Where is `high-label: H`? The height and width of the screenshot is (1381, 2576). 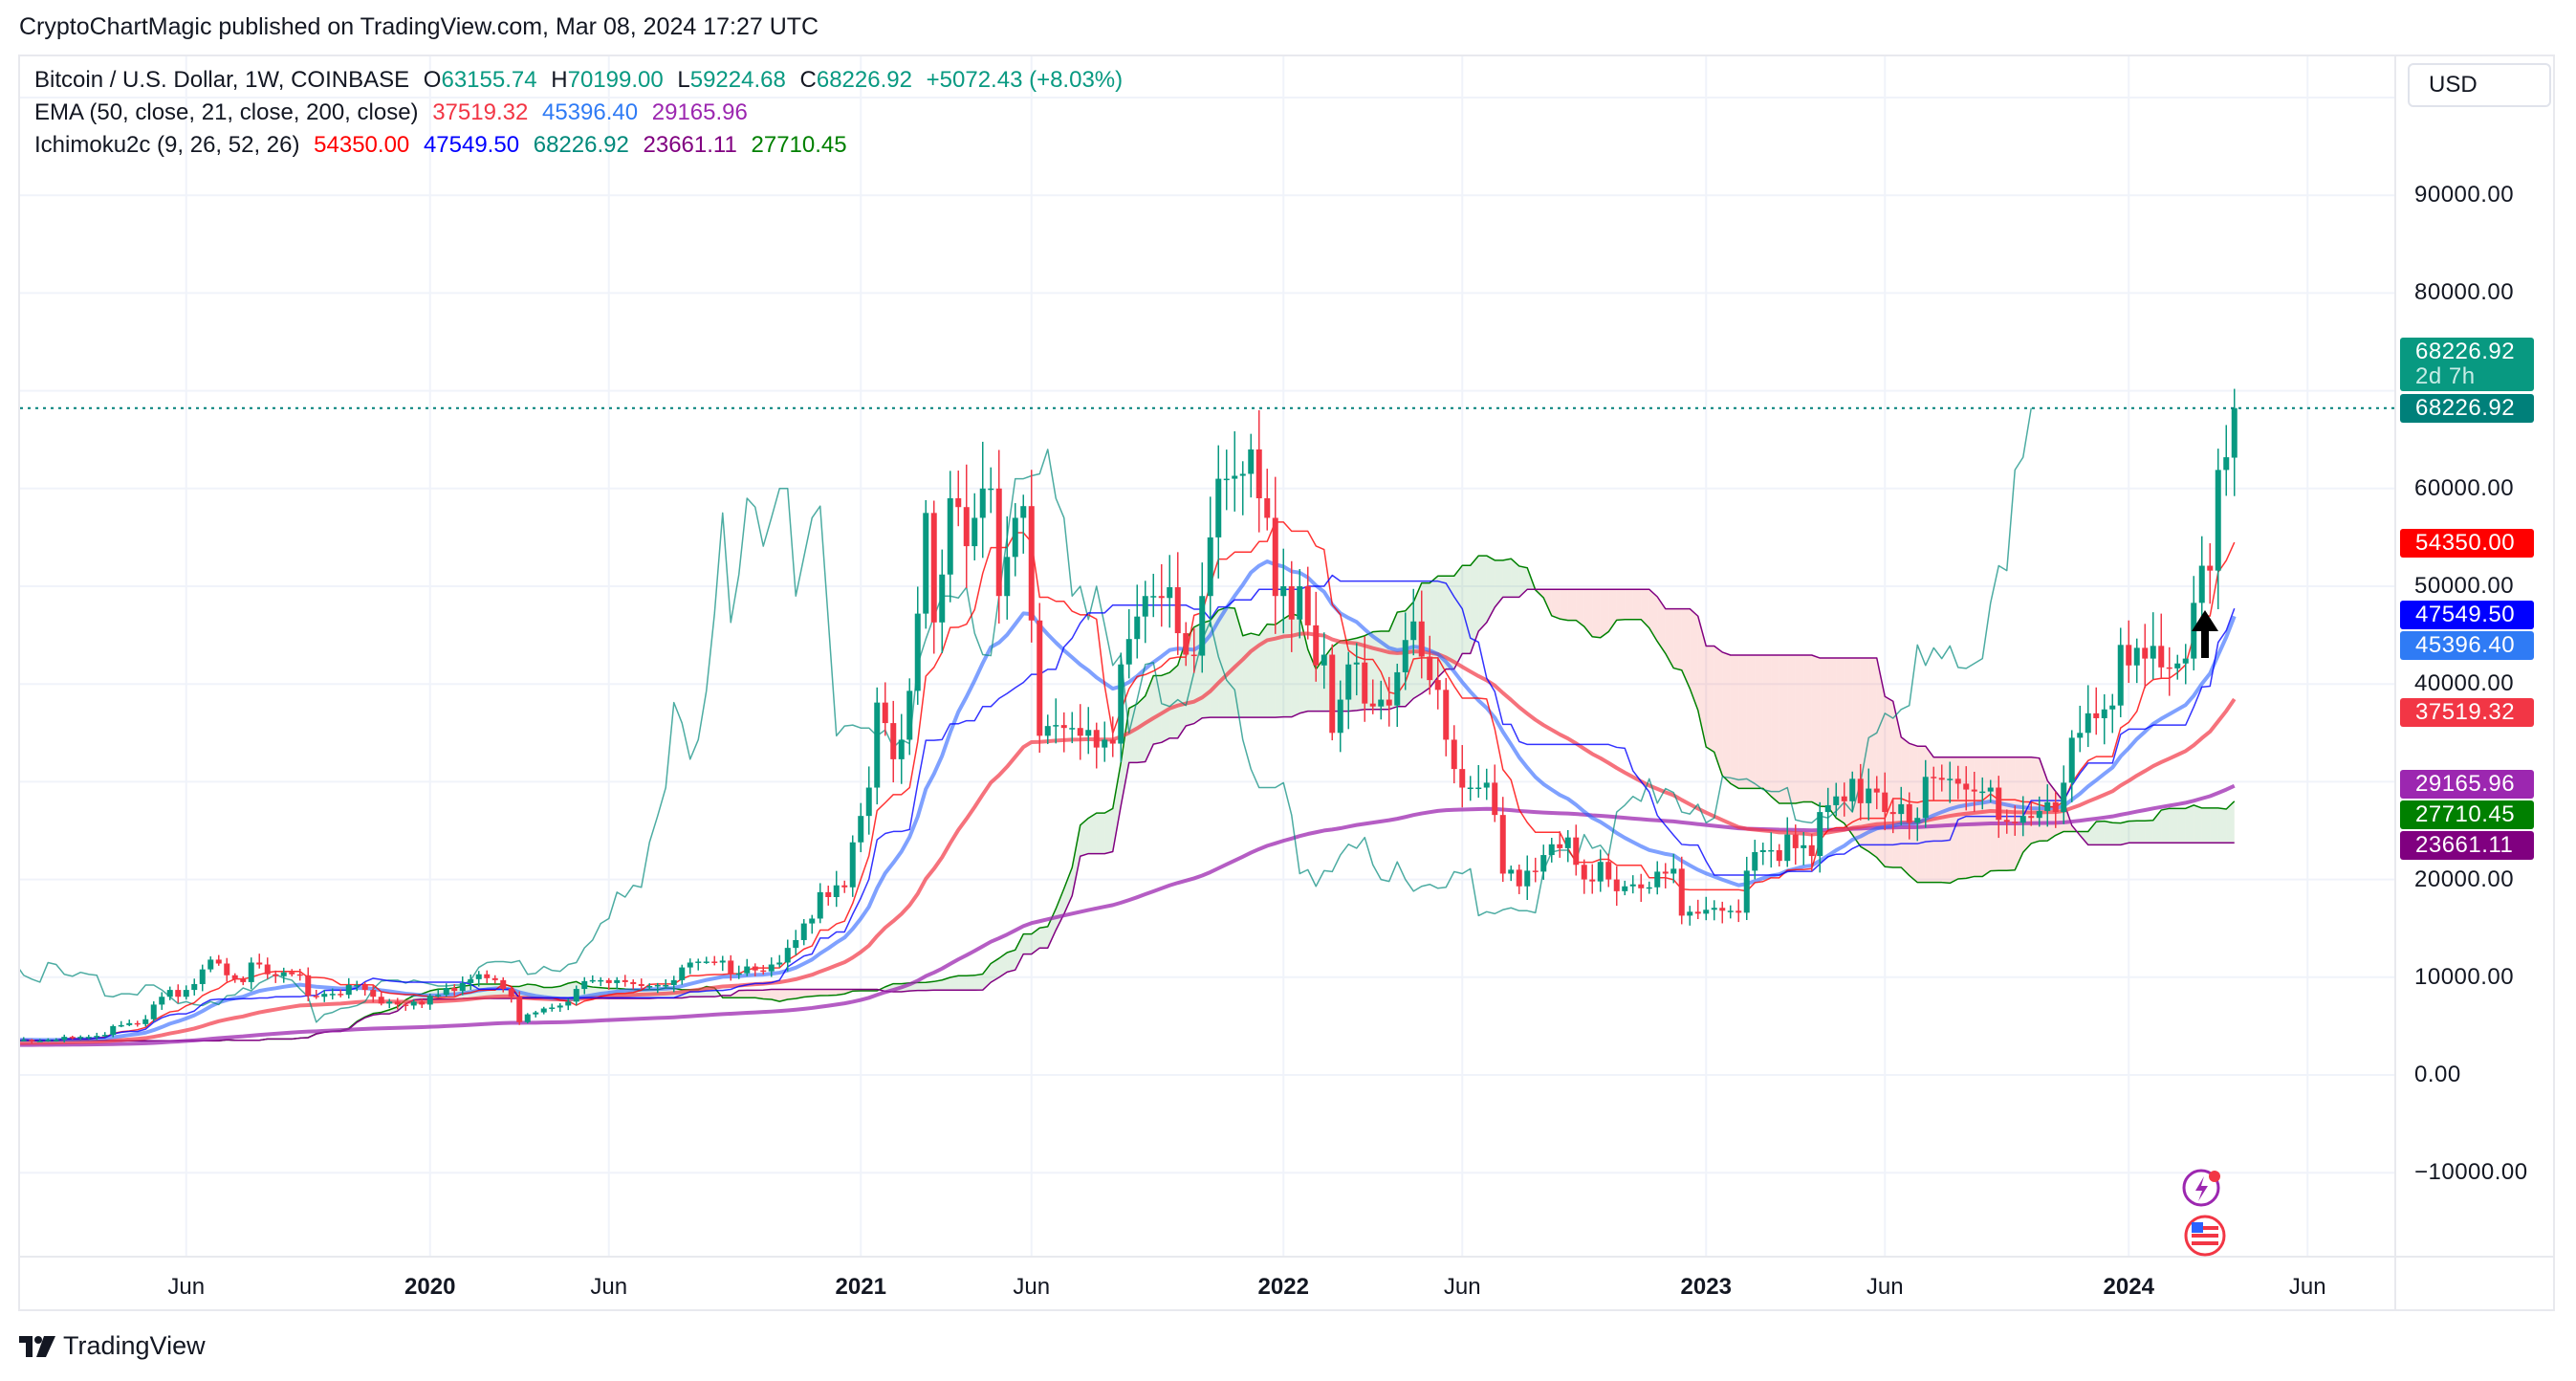
high-label: H is located at coordinates (559, 80).